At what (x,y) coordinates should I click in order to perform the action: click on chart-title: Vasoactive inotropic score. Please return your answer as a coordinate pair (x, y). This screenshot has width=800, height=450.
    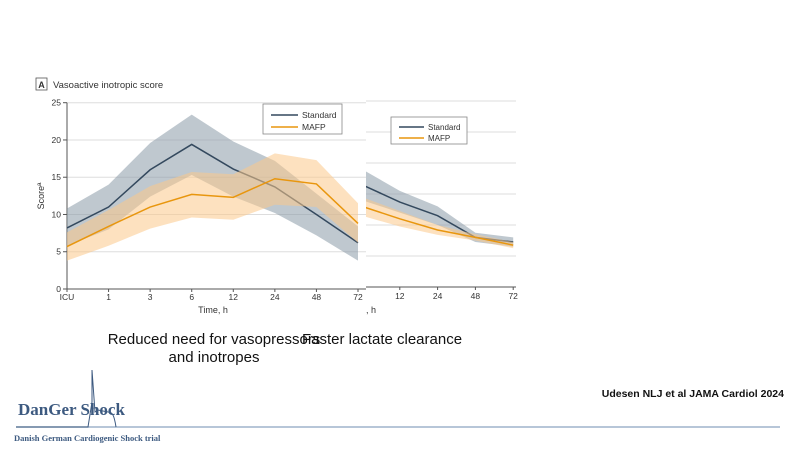
    Looking at the image, I should click on (108, 85).